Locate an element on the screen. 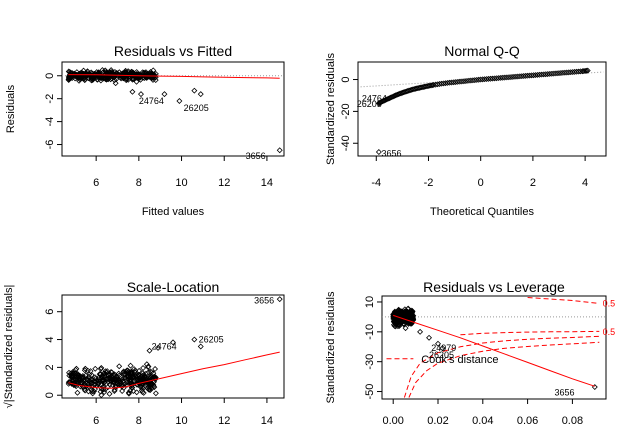  qq-plot-area is located at coordinates (482, 111).